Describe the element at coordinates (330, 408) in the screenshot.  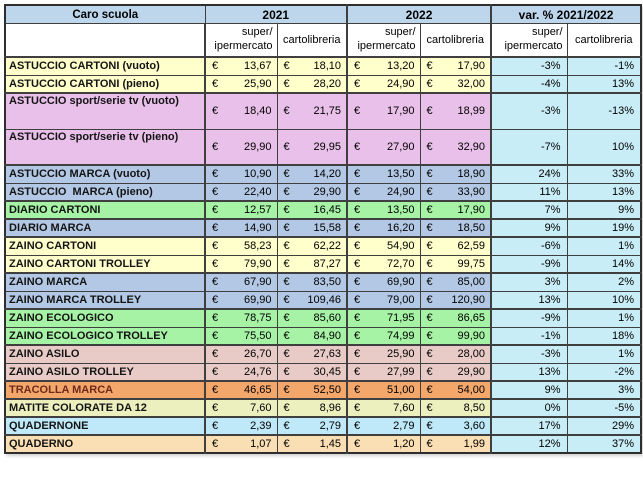
I see `price-value: 8,96` at that location.